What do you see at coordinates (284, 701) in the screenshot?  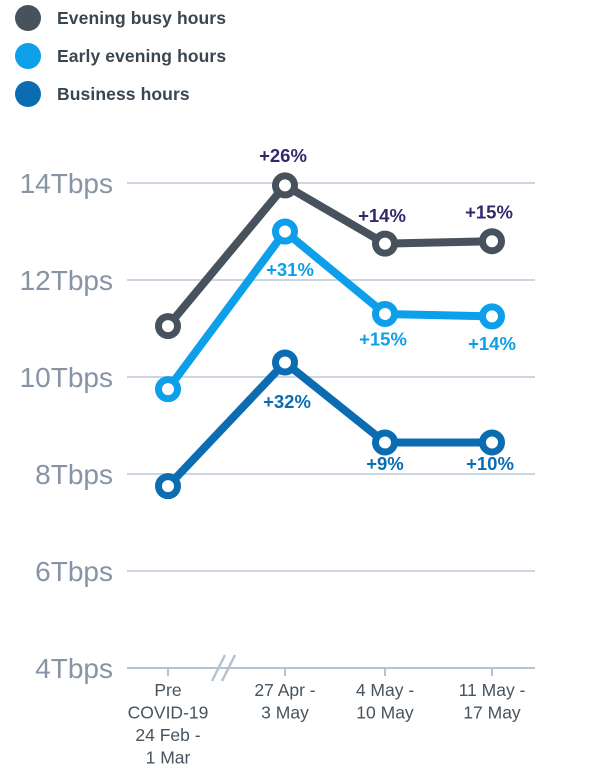 I see `x-axis-label: 27 Apr -3 May` at bounding box center [284, 701].